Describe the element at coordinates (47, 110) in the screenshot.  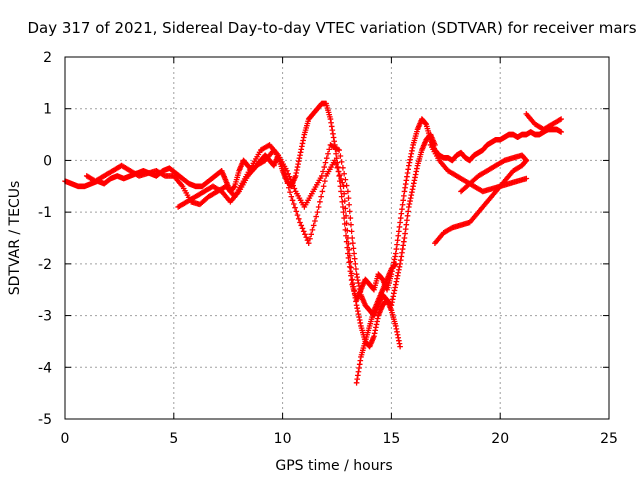
I see `y-tick-label: 1` at that location.